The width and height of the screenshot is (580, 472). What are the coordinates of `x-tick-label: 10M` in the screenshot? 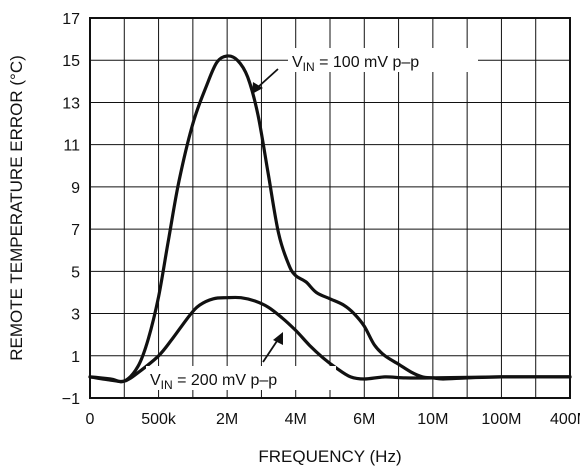 It's located at (432, 419).